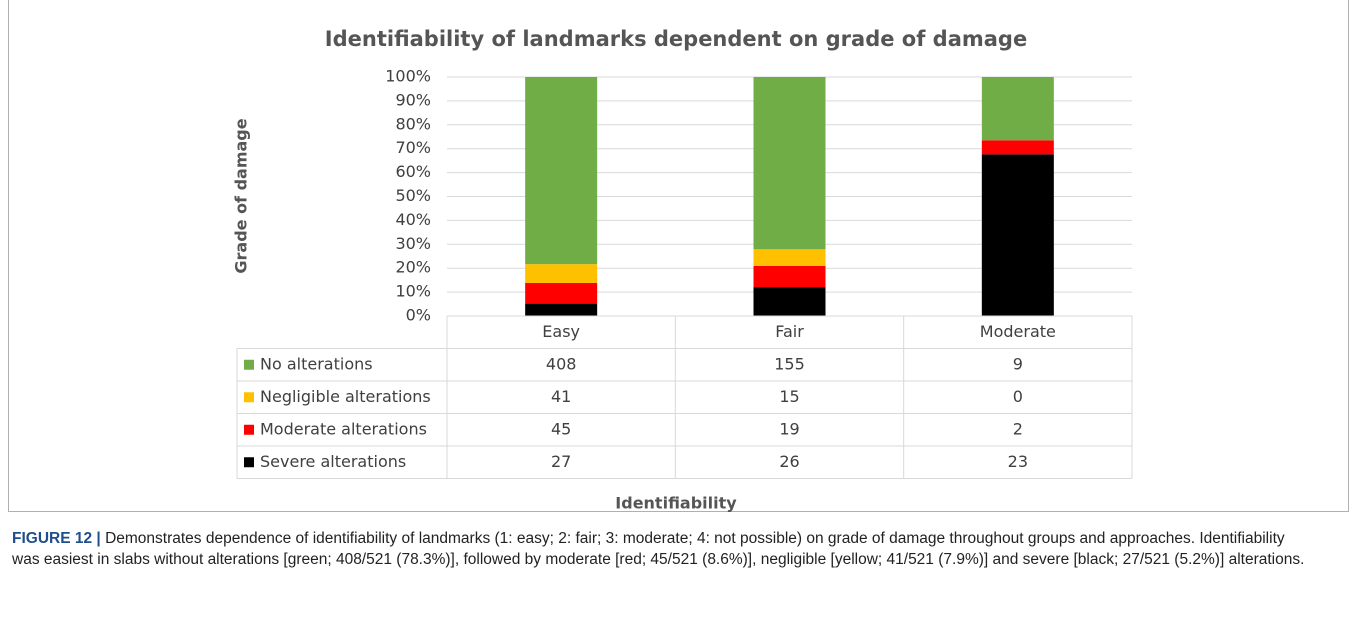 This screenshot has height=629, width=1357. I want to click on legend-label: Negligible alterations, so click(345, 396).